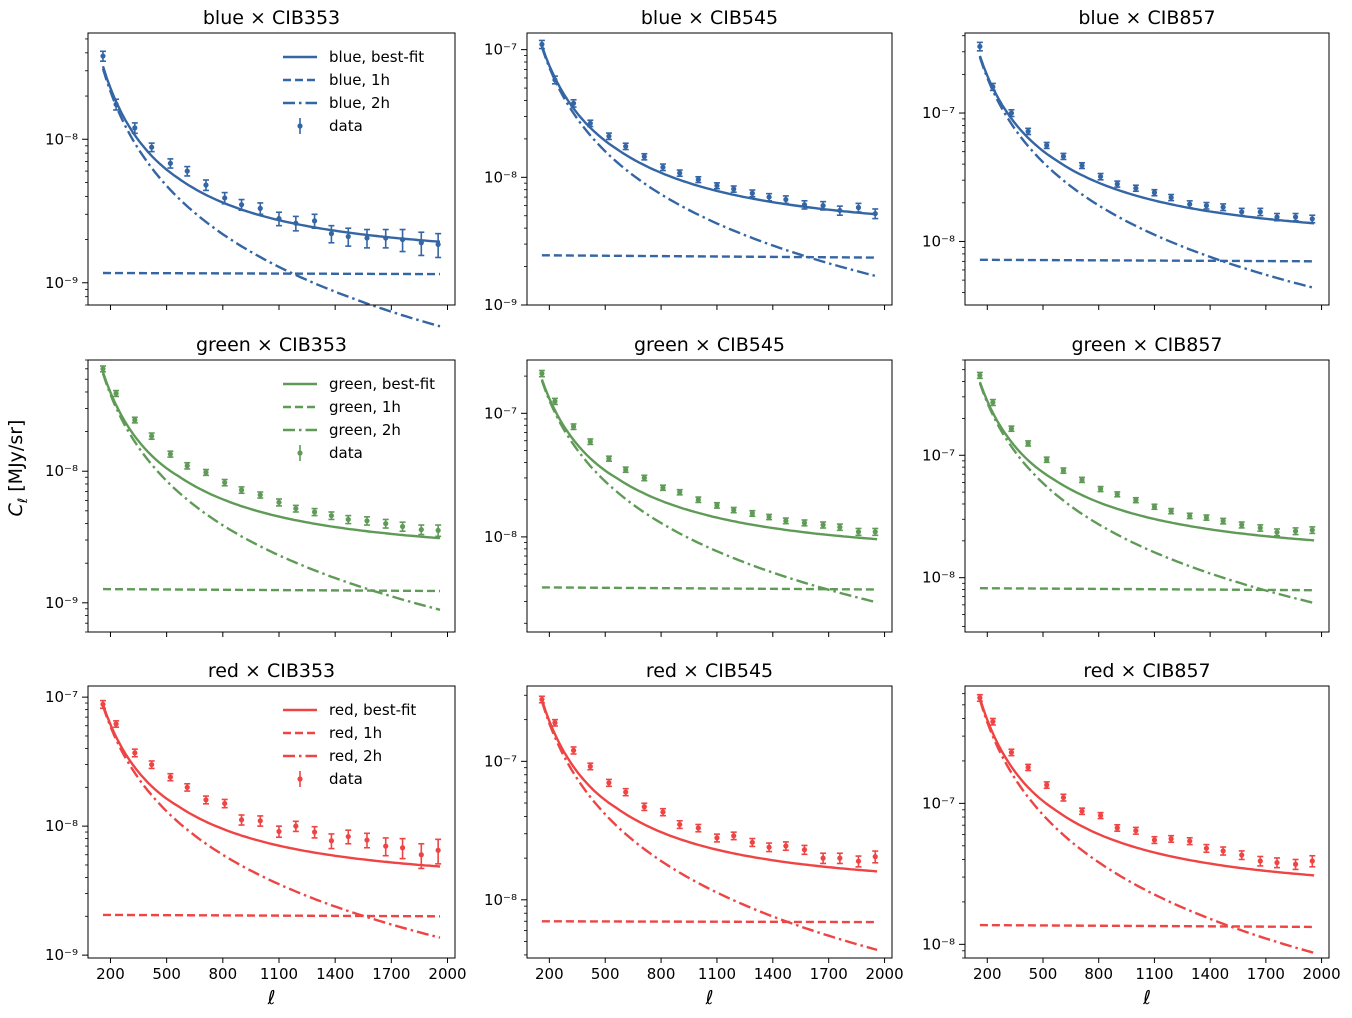  Describe the element at coordinates (300, 126) in the screenshot. I see `legend-swatch-data` at that location.